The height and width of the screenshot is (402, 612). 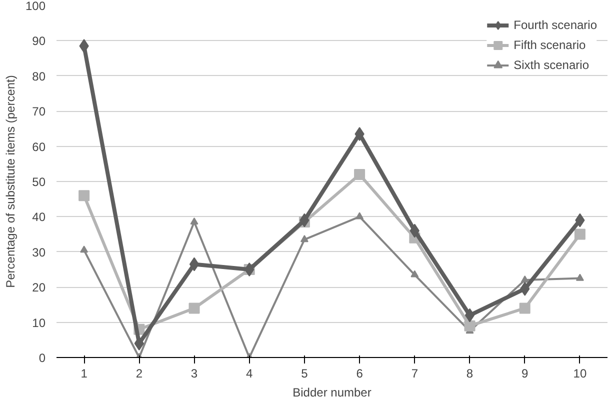 What do you see at coordinates (551, 65) in the screenshot?
I see `legend-label: Sixth scenario` at bounding box center [551, 65].